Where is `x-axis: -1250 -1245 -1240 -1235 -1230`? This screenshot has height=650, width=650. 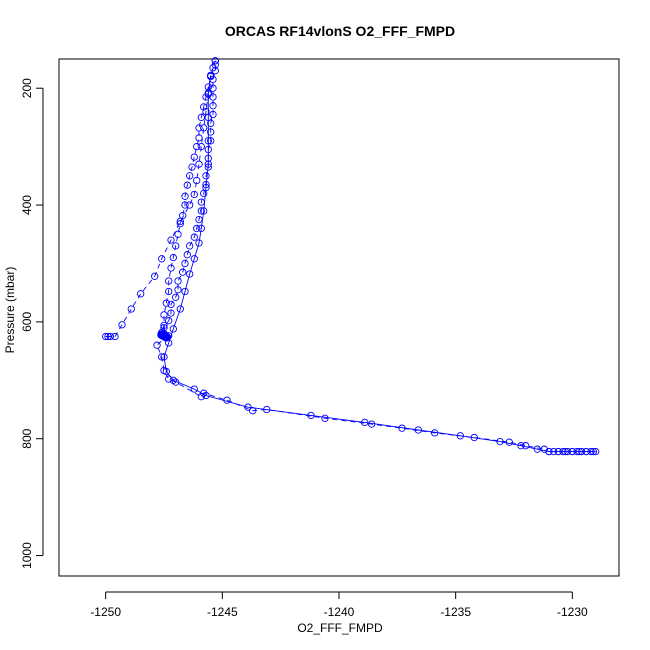
x-axis: -1250 -1245 -1240 -1235 -1230 is located at coordinates (339, 605).